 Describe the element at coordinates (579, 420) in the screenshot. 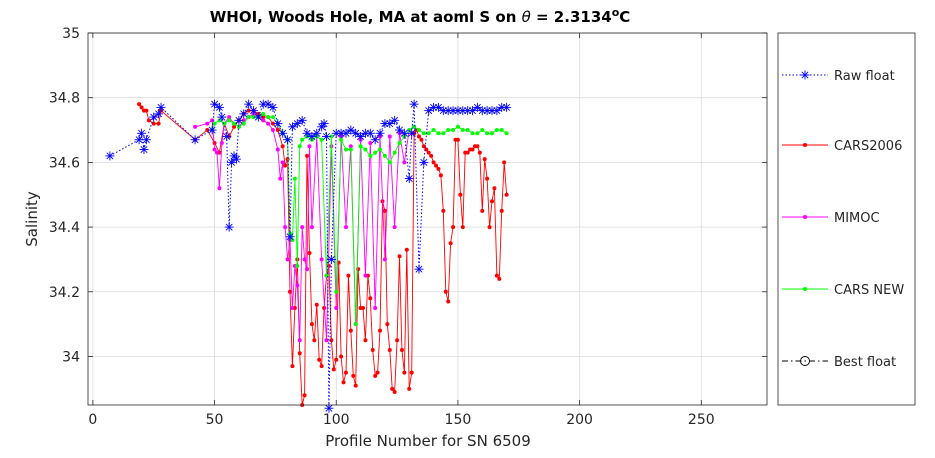

I see `x-tick-label: 200` at that location.